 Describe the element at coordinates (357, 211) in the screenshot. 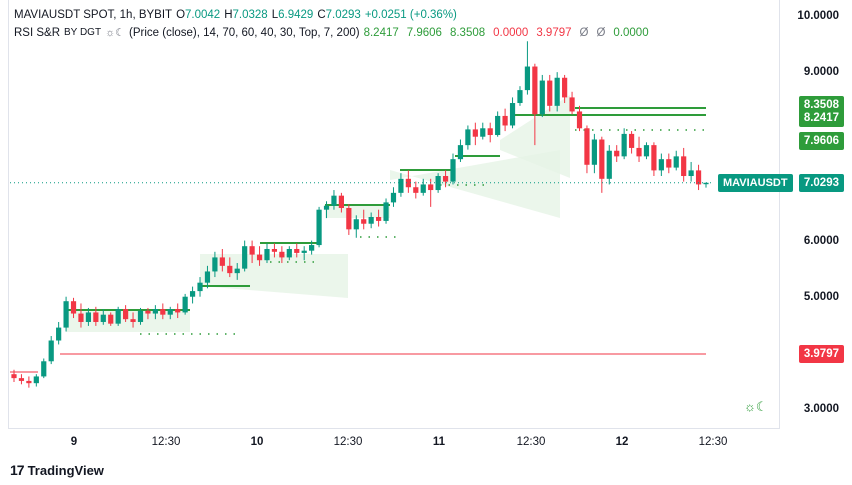

I see `support-zone-fill` at that location.